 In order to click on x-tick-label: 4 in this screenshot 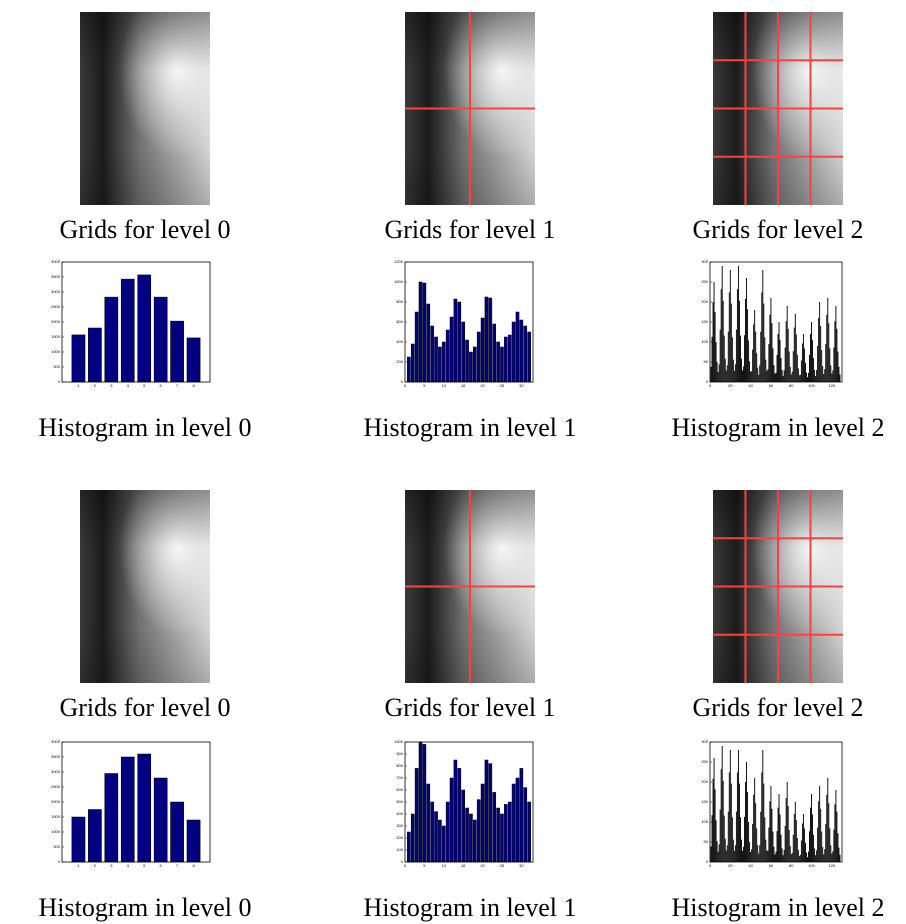, I will do `click(128, 865)`.